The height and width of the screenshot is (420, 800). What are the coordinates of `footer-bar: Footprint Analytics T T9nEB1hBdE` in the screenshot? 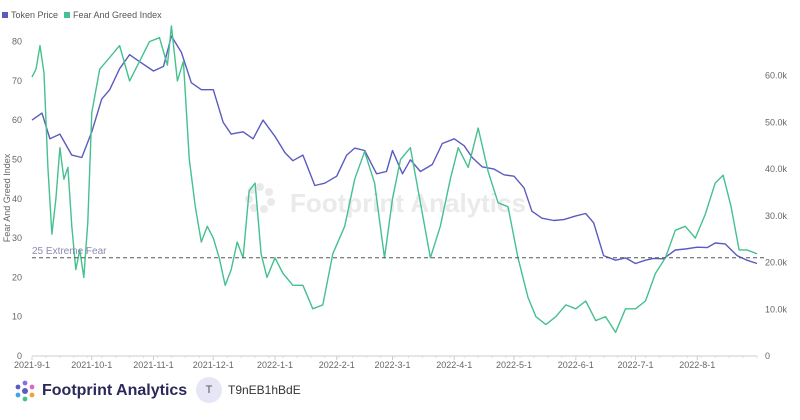 It's located at (400, 396).